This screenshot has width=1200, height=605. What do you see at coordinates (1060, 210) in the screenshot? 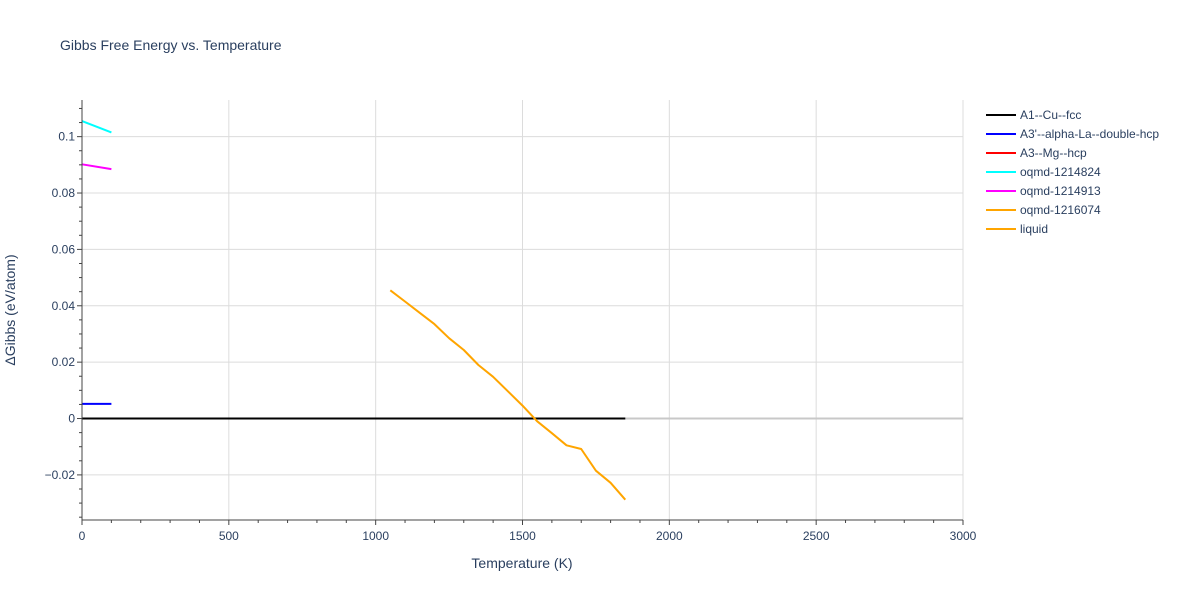
I see `legend-label: oqmd-1216074` at bounding box center [1060, 210].